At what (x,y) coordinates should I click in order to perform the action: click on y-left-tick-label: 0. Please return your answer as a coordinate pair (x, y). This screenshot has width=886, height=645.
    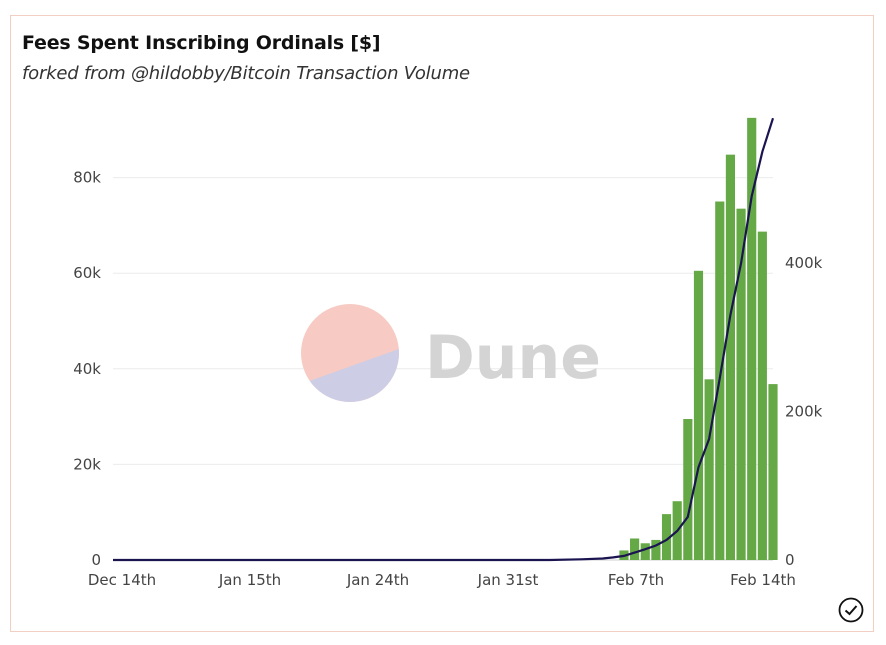
    Looking at the image, I should click on (96, 560).